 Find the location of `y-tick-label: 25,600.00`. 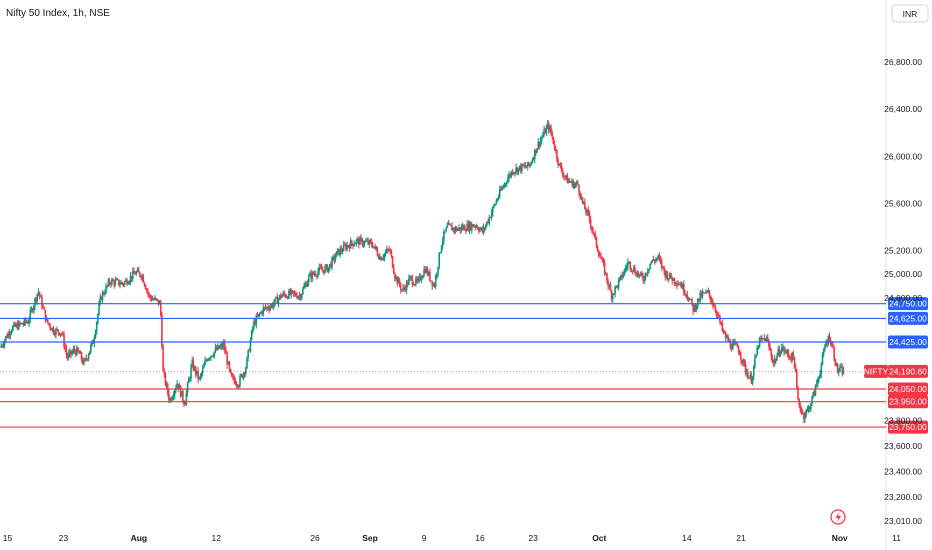

y-tick-label: 25,600.00 is located at coordinates (903, 203).